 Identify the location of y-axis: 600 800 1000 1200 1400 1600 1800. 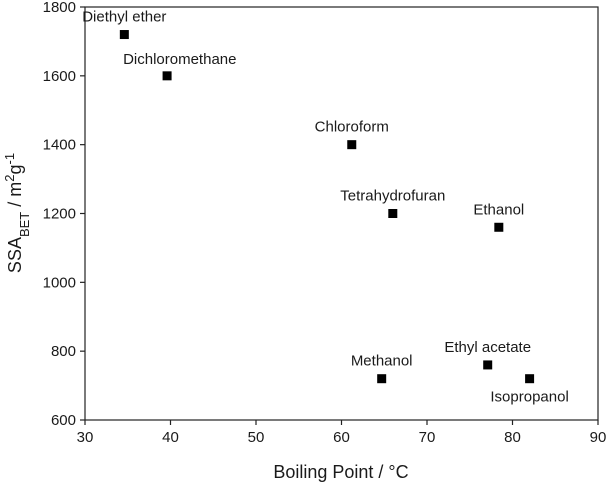
(64, 214).